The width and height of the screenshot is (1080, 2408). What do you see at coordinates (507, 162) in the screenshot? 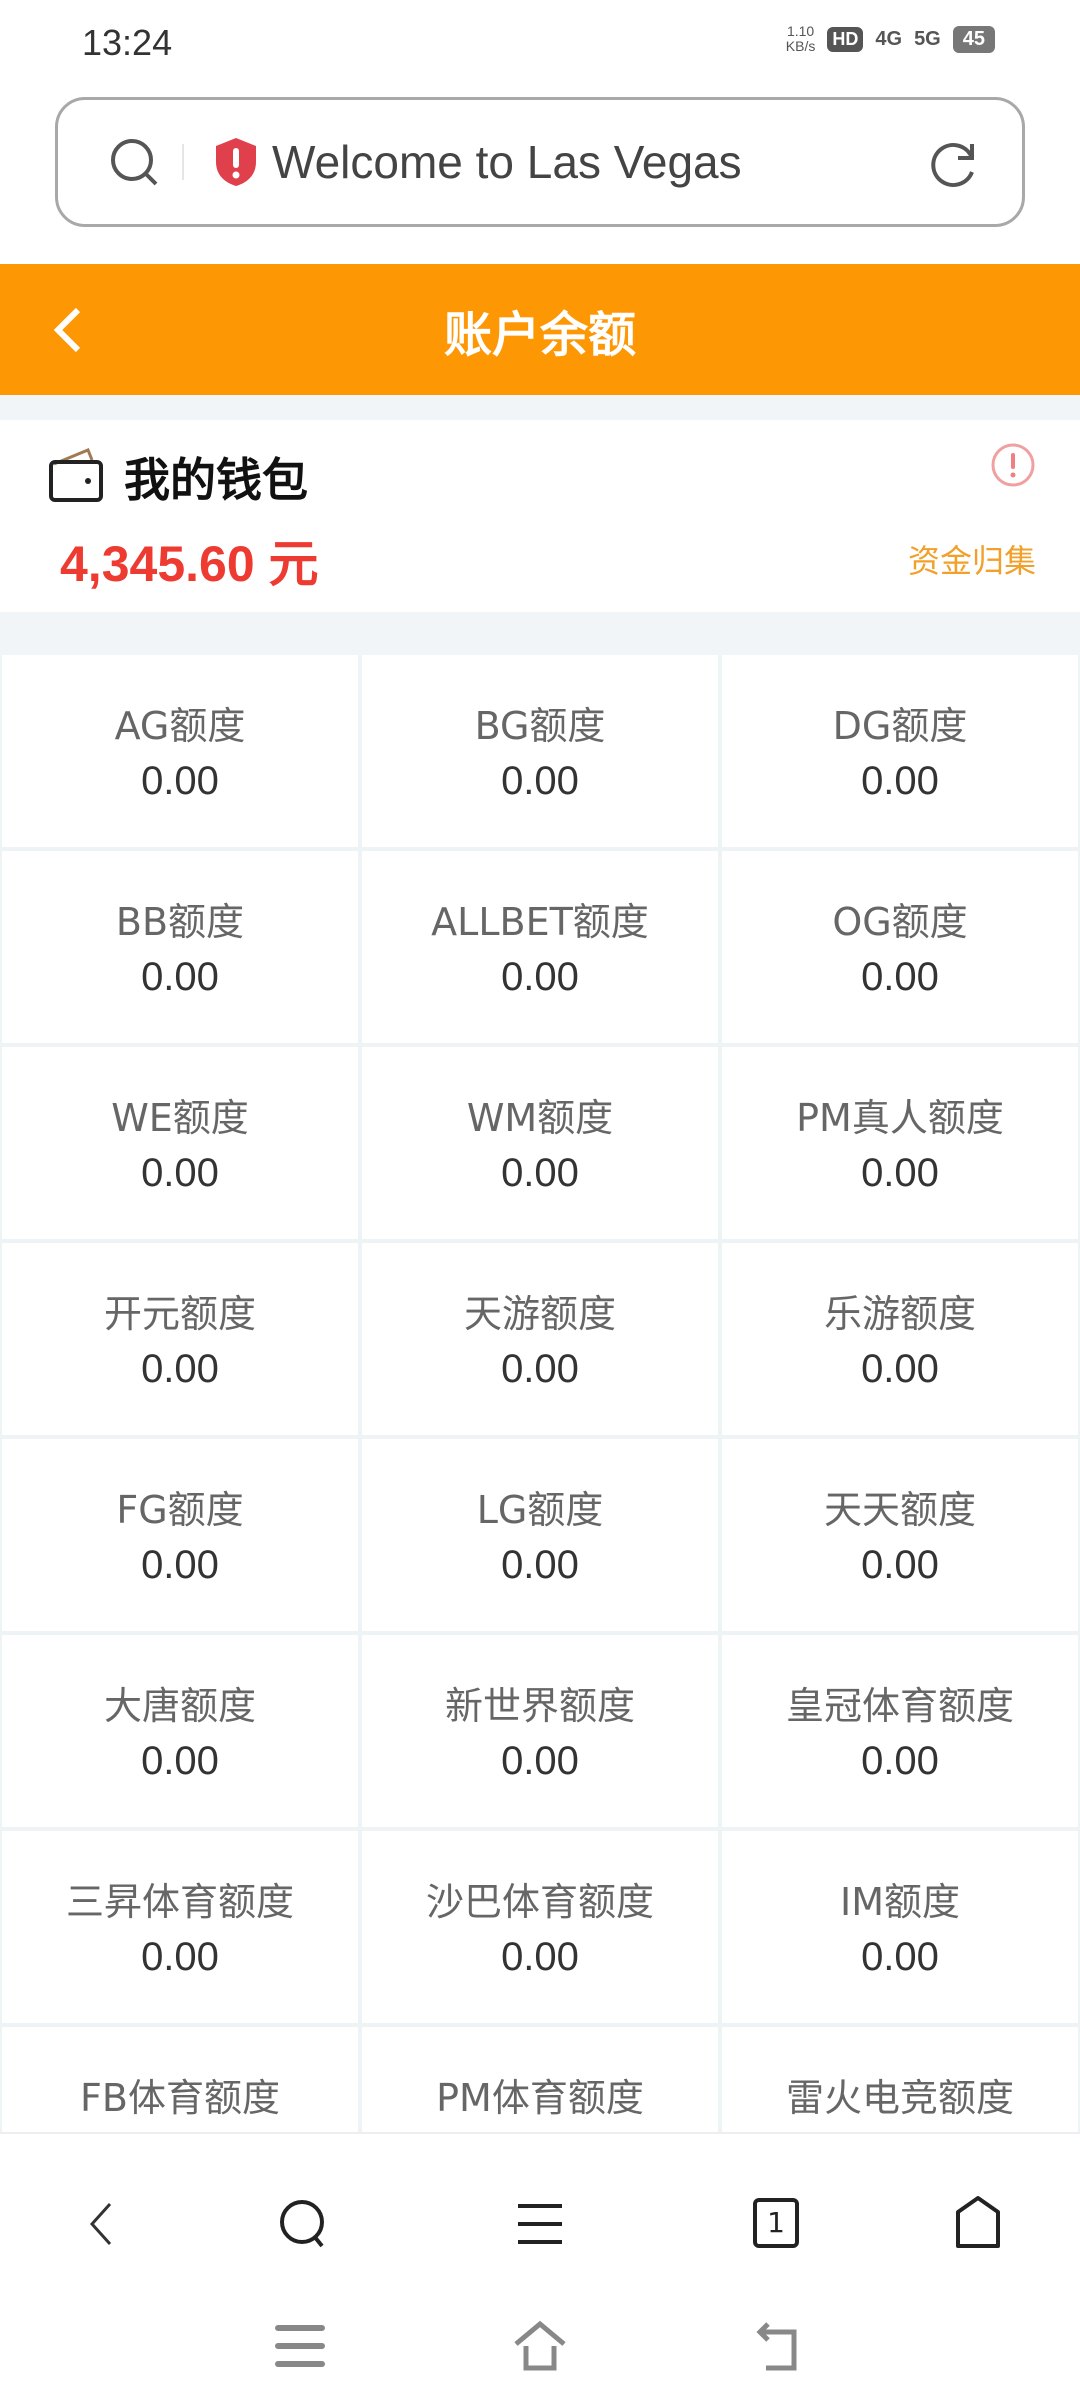
I see `page-title: Welcome to Las Vegas` at bounding box center [507, 162].